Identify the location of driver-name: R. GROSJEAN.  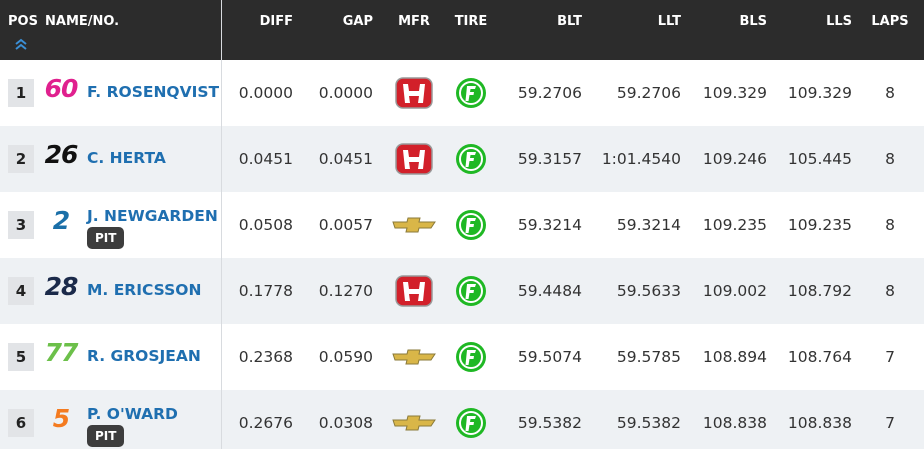
(144, 356).